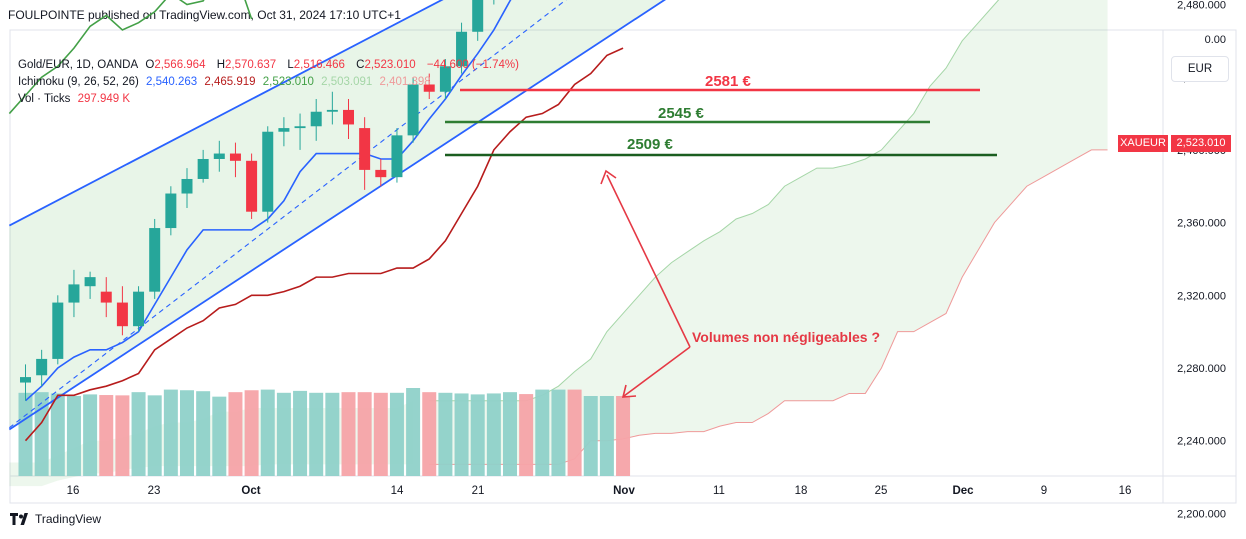 Image resolution: width=1246 pixels, height=539 pixels. I want to click on channel-upper-line, so click(226, 113).